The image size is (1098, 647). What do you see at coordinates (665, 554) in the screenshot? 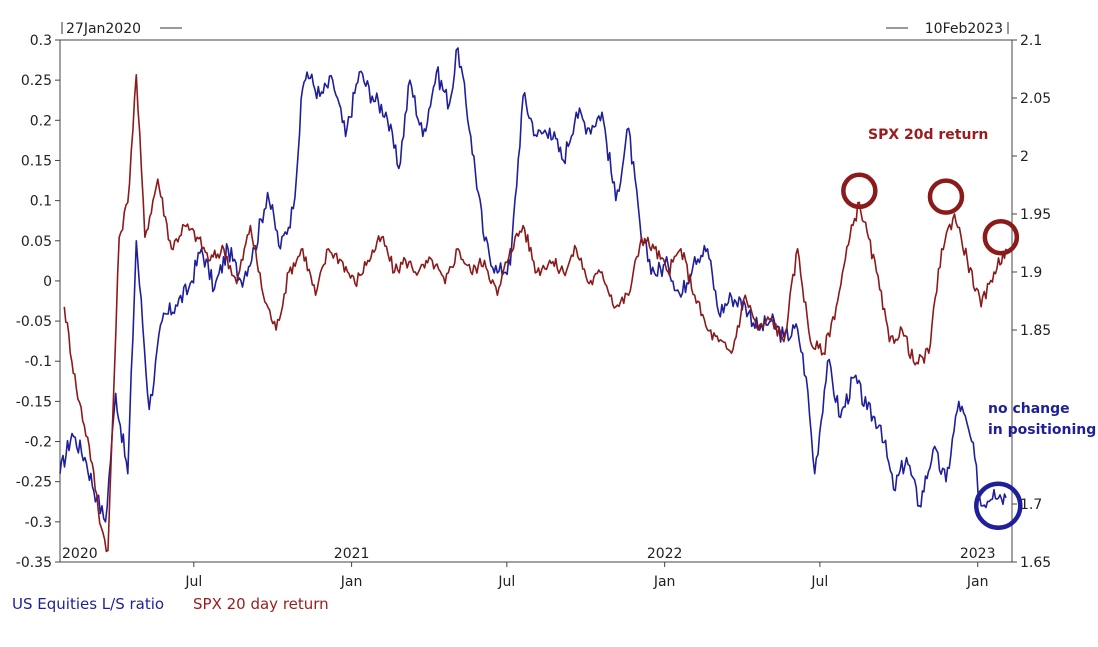
I see `x-year-label-2: 2022` at bounding box center [665, 554].